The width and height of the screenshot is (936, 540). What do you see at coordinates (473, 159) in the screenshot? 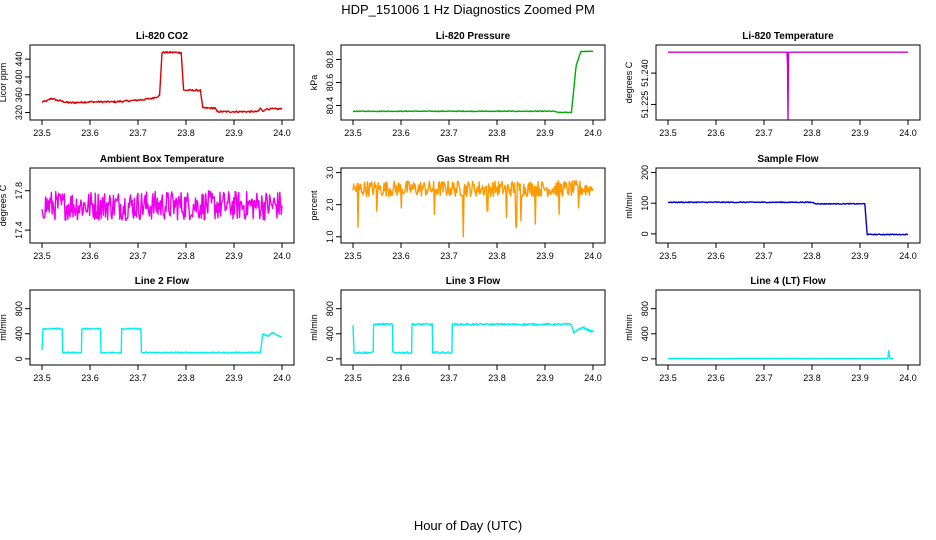
I see `panel-title: Gas Stream RH` at bounding box center [473, 159].